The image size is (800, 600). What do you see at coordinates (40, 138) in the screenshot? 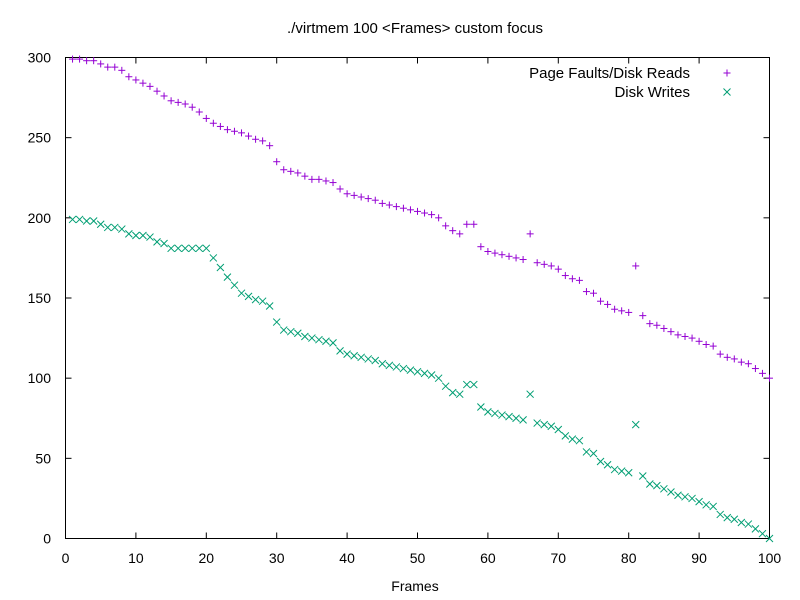
I see `y-tick-label: 250` at bounding box center [40, 138].